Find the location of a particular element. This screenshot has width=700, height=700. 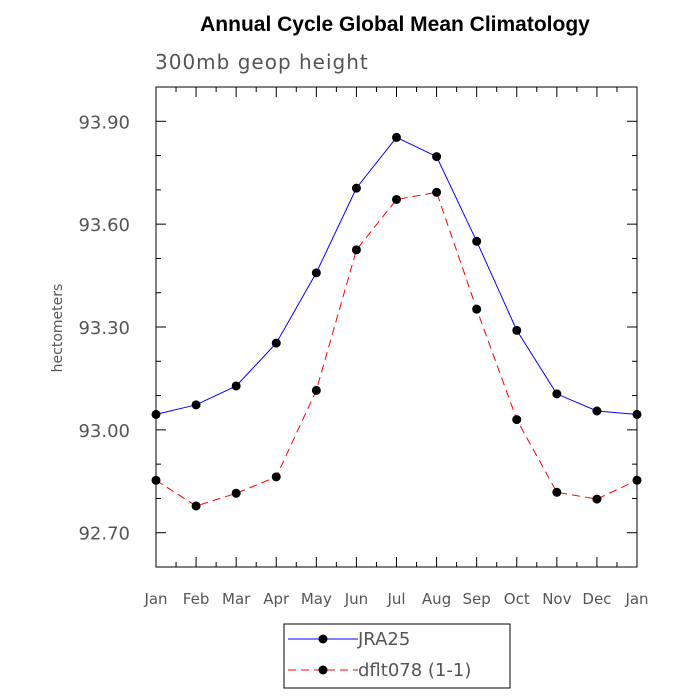

legend-marker-jra25 is located at coordinates (323, 639).